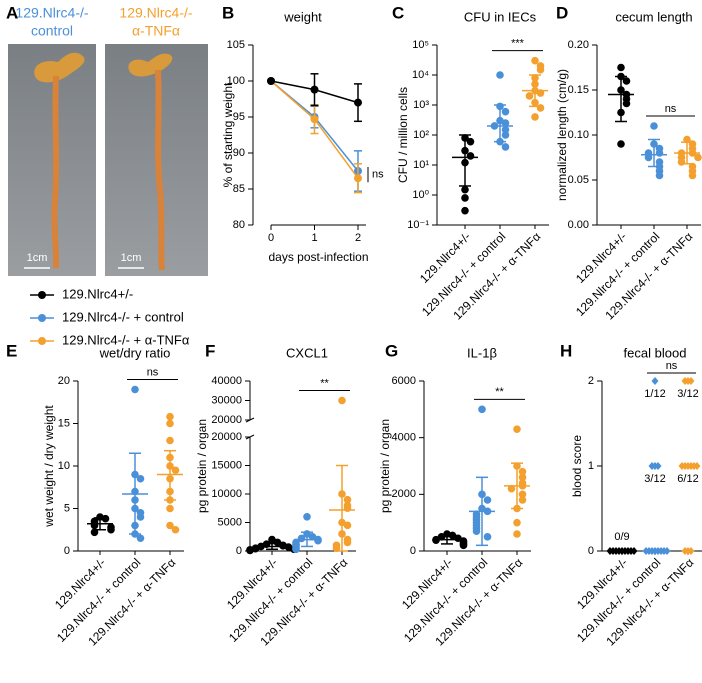 This screenshot has height=683, width=702. I want to click on y-tick-label: 10², so click(421, 135).